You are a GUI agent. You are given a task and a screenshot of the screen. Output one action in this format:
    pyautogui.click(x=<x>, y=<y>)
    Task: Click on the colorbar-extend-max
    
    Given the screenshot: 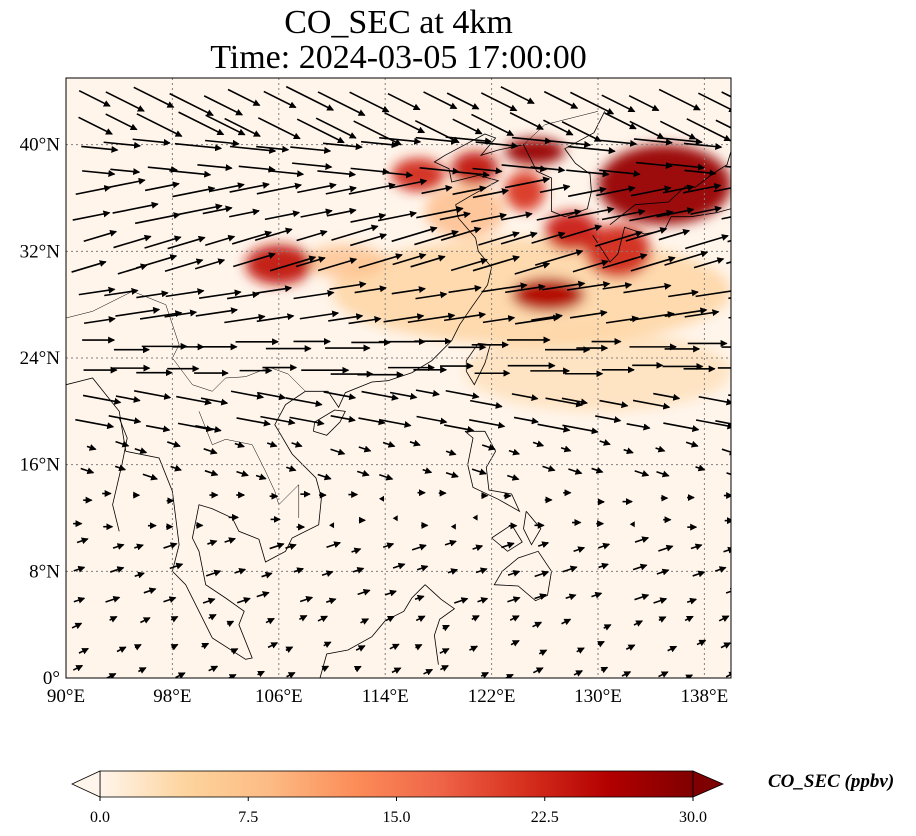 What is the action you would take?
    pyautogui.click(x=708, y=784)
    